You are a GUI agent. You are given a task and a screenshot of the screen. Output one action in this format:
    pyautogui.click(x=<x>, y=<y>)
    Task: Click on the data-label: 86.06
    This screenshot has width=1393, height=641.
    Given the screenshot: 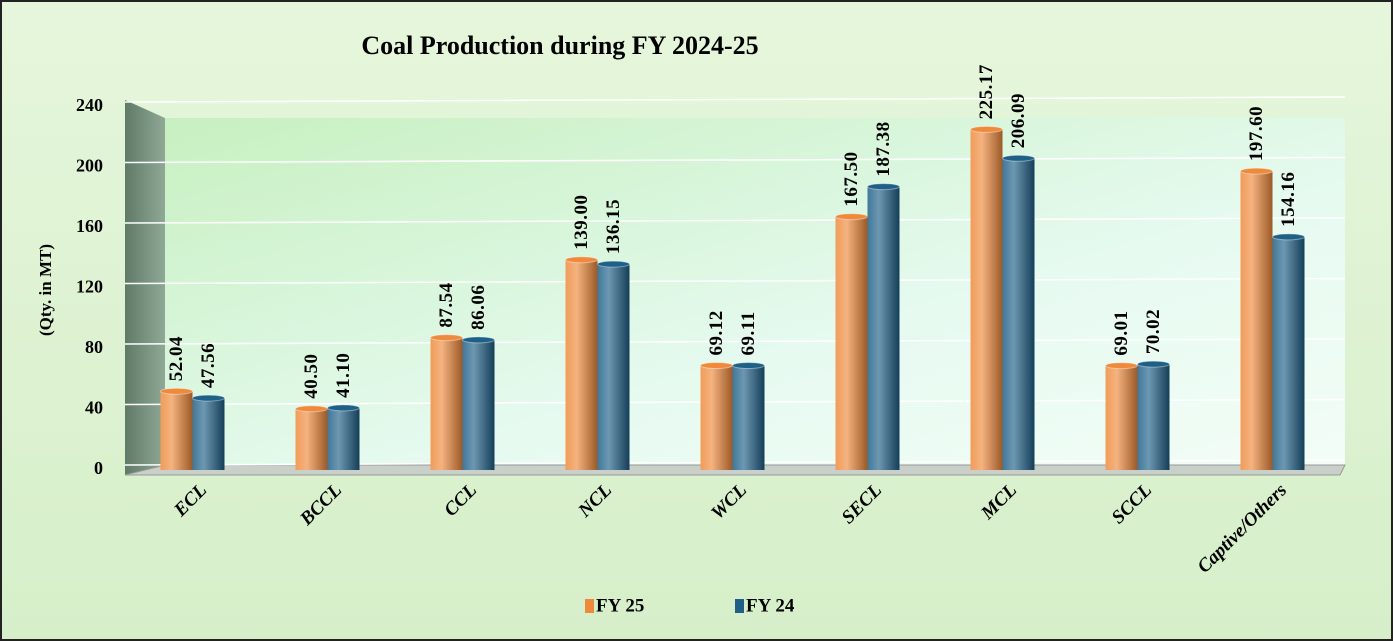 What is the action you would take?
    pyautogui.click(x=478, y=307)
    